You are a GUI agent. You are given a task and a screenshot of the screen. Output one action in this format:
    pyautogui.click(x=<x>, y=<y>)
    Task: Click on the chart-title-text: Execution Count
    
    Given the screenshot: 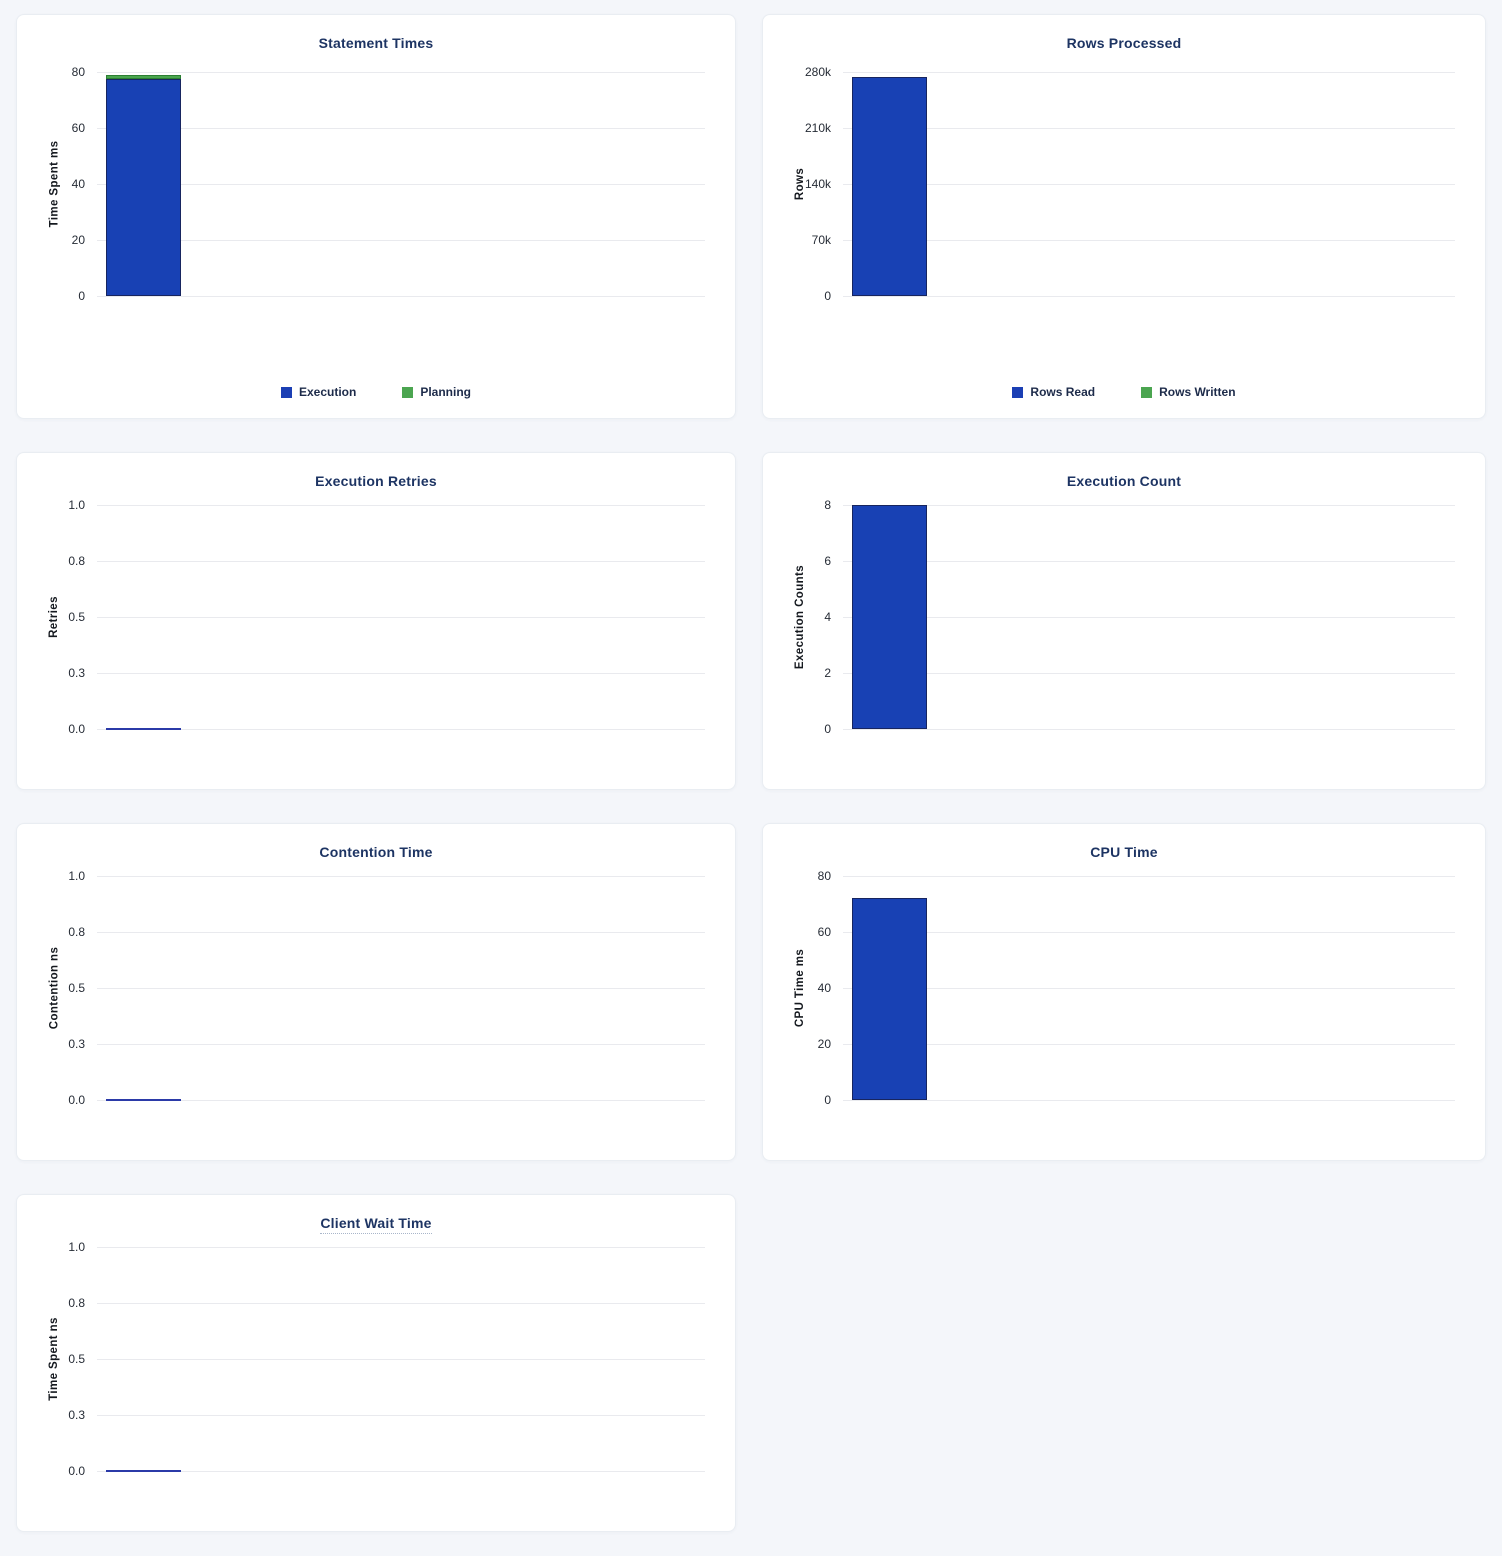 What is the action you would take?
    pyautogui.click(x=1124, y=481)
    